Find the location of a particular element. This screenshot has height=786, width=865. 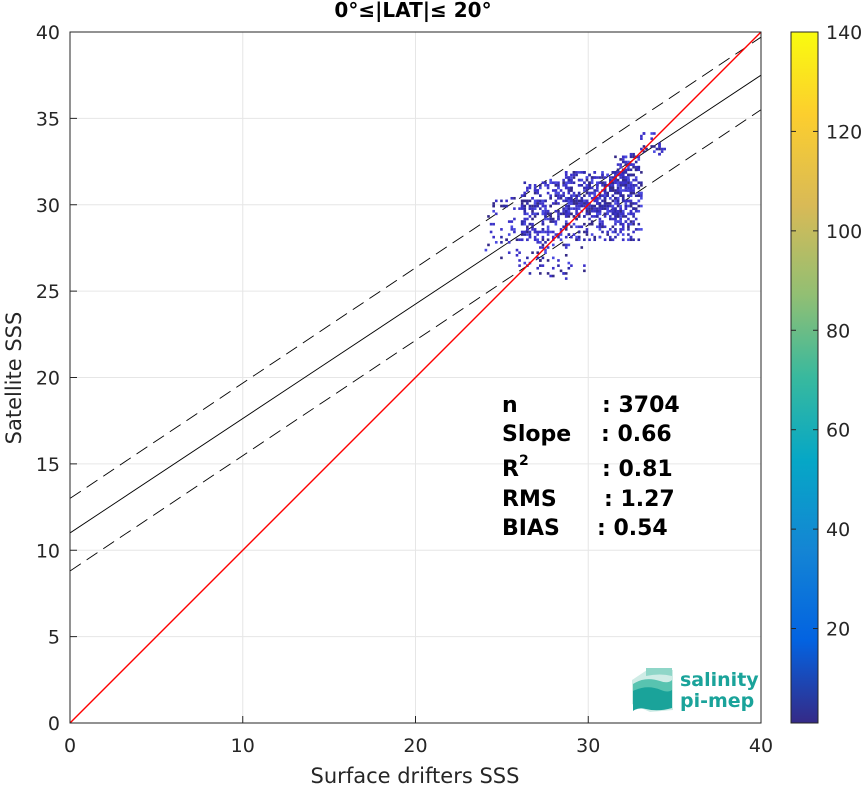

y-tick-label: 15 is located at coordinates (48, 465).